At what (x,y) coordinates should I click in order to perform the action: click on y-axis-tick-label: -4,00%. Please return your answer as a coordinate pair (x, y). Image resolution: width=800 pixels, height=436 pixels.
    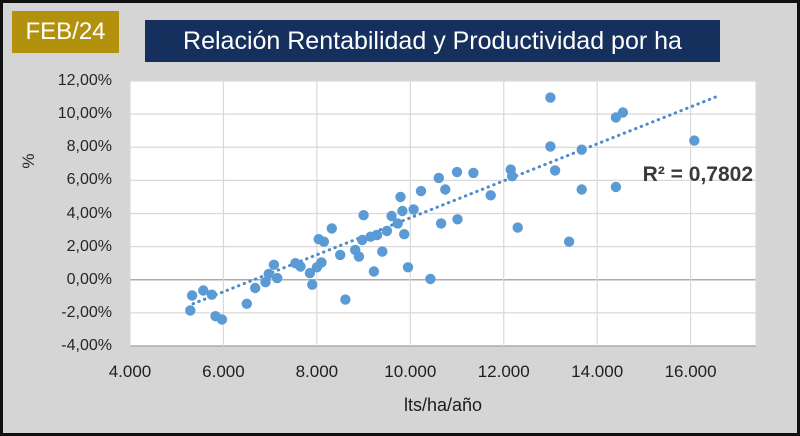
    Looking at the image, I should click on (86, 345).